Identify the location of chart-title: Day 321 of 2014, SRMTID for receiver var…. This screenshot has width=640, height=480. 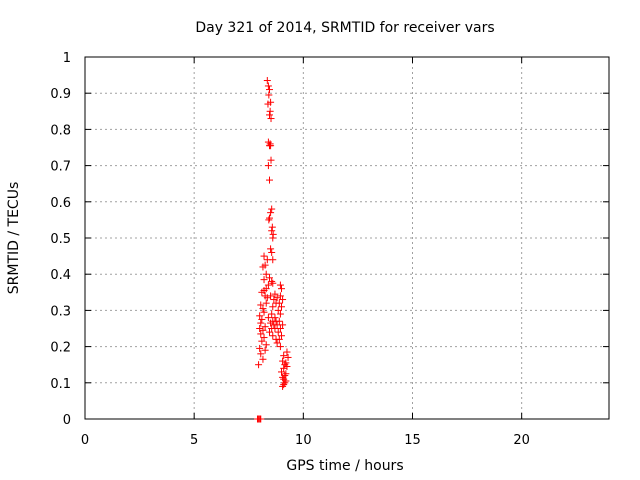
(344, 28).